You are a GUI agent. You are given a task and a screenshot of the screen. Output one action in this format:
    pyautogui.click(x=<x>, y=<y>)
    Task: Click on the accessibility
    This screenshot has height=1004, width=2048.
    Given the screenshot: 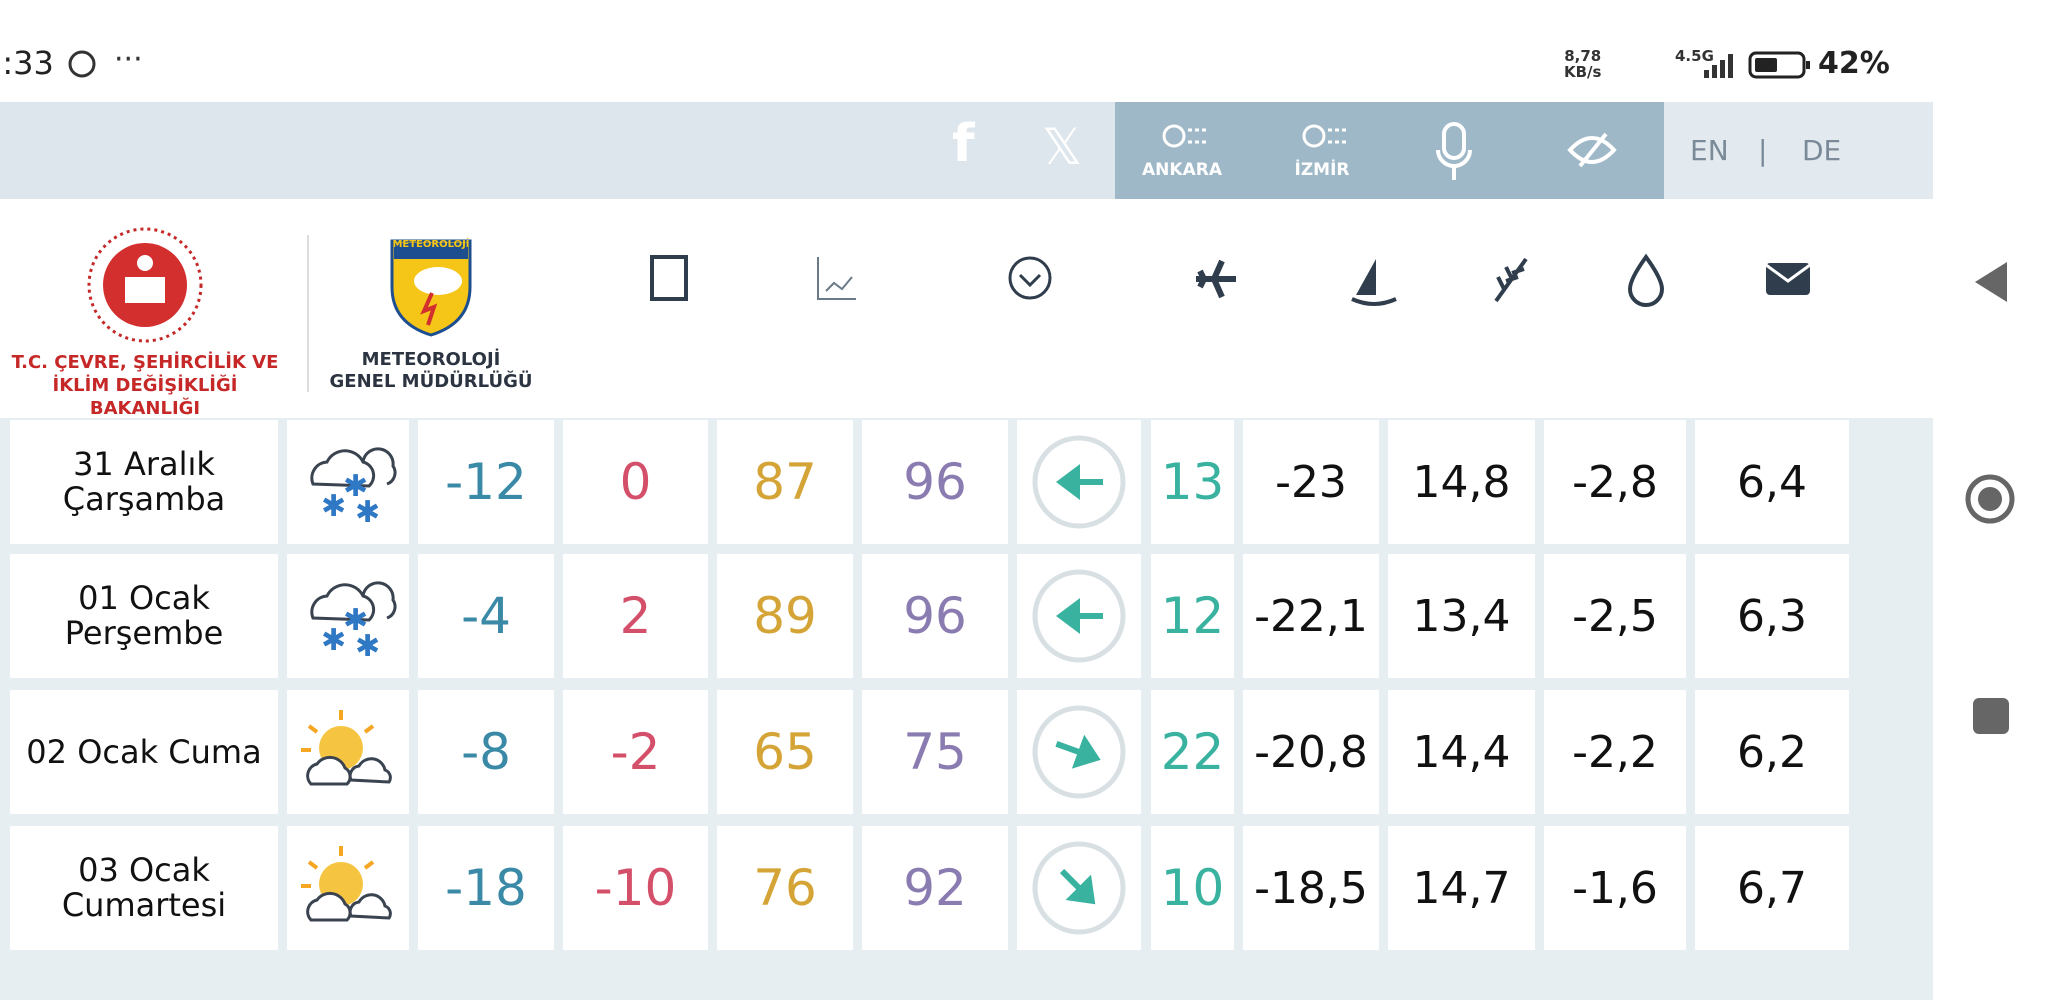 What is the action you would take?
    pyautogui.click(x=1592, y=150)
    